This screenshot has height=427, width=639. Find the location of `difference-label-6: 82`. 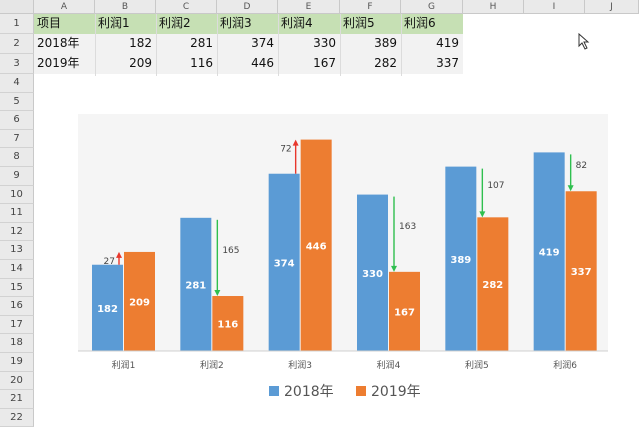

difference-label-6: 82 is located at coordinates (581, 166).